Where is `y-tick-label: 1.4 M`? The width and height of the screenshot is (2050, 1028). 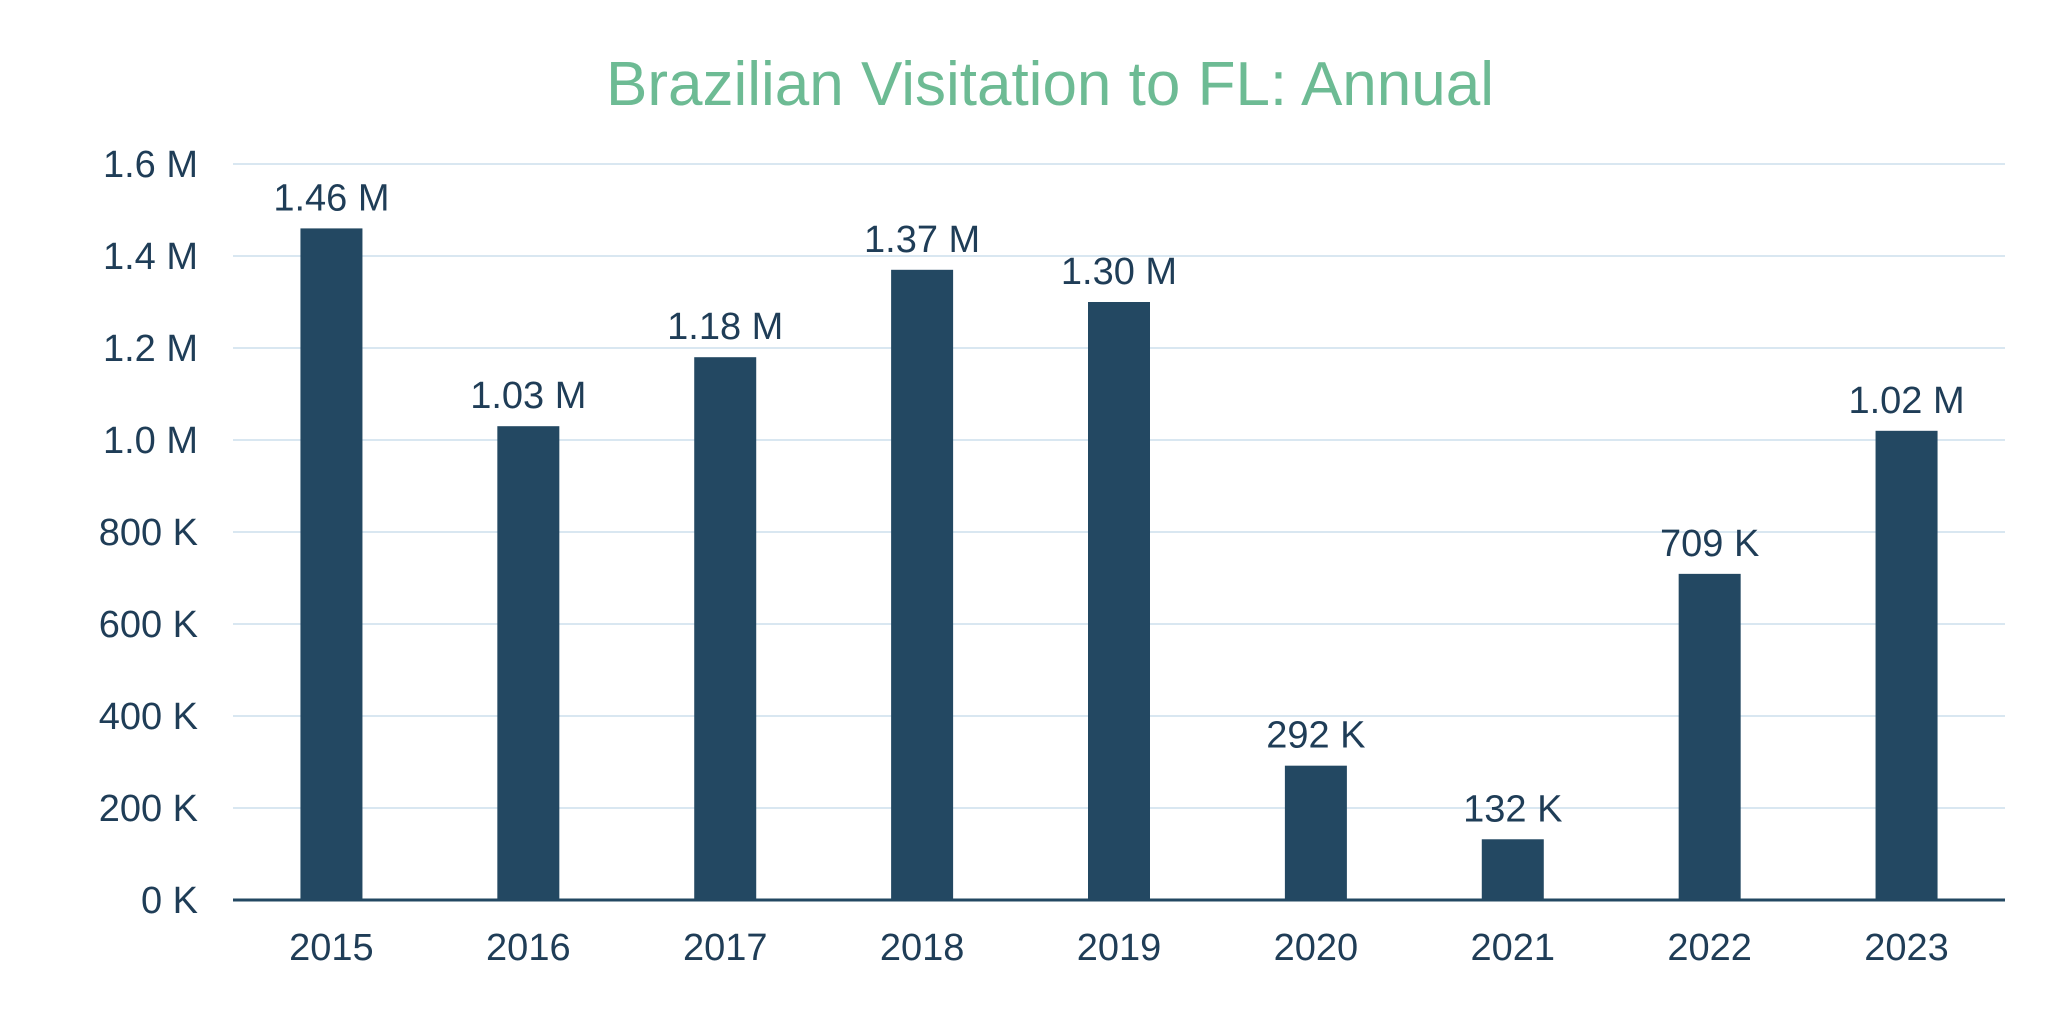 y-tick-label: 1.4 M is located at coordinates (150, 257).